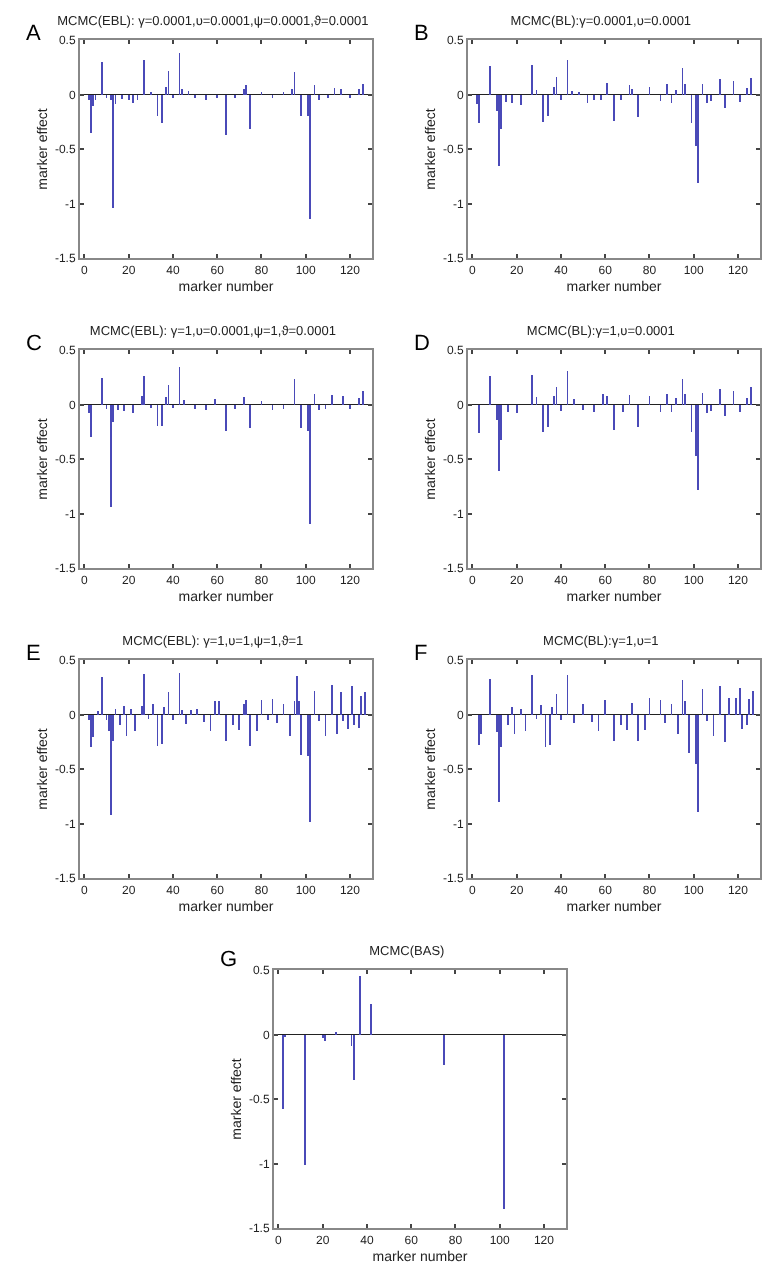  Describe the element at coordinates (420, 654) in the screenshot. I see `text: F` at that location.